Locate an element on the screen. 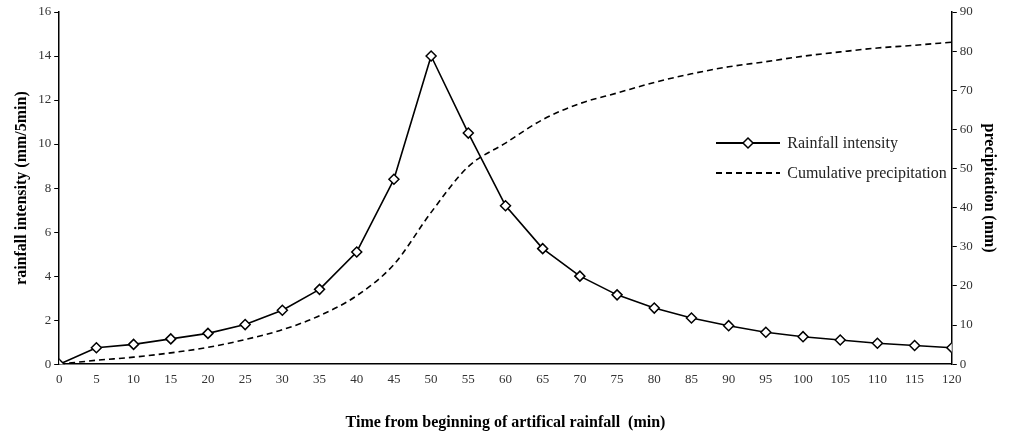  y-tick-label: 10 is located at coordinates (45, 143).